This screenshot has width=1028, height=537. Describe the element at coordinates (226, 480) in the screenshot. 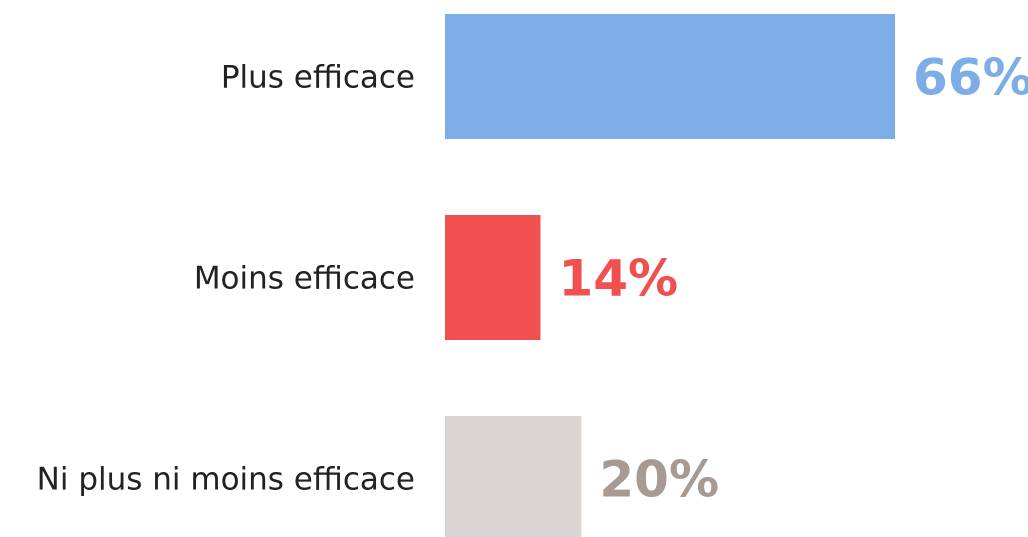

I see `category-label: Ni plus ni moins efficace` at that location.